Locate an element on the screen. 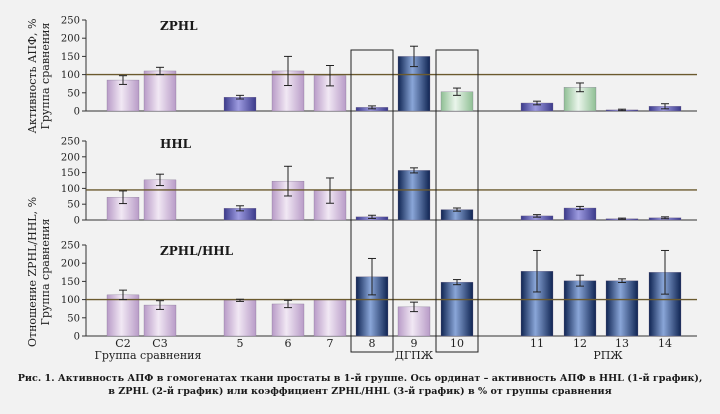 The width and height of the screenshot is (720, 414). y-axis-title-bottom-line2: Группа сравнения is located at coordinates (45, 271).